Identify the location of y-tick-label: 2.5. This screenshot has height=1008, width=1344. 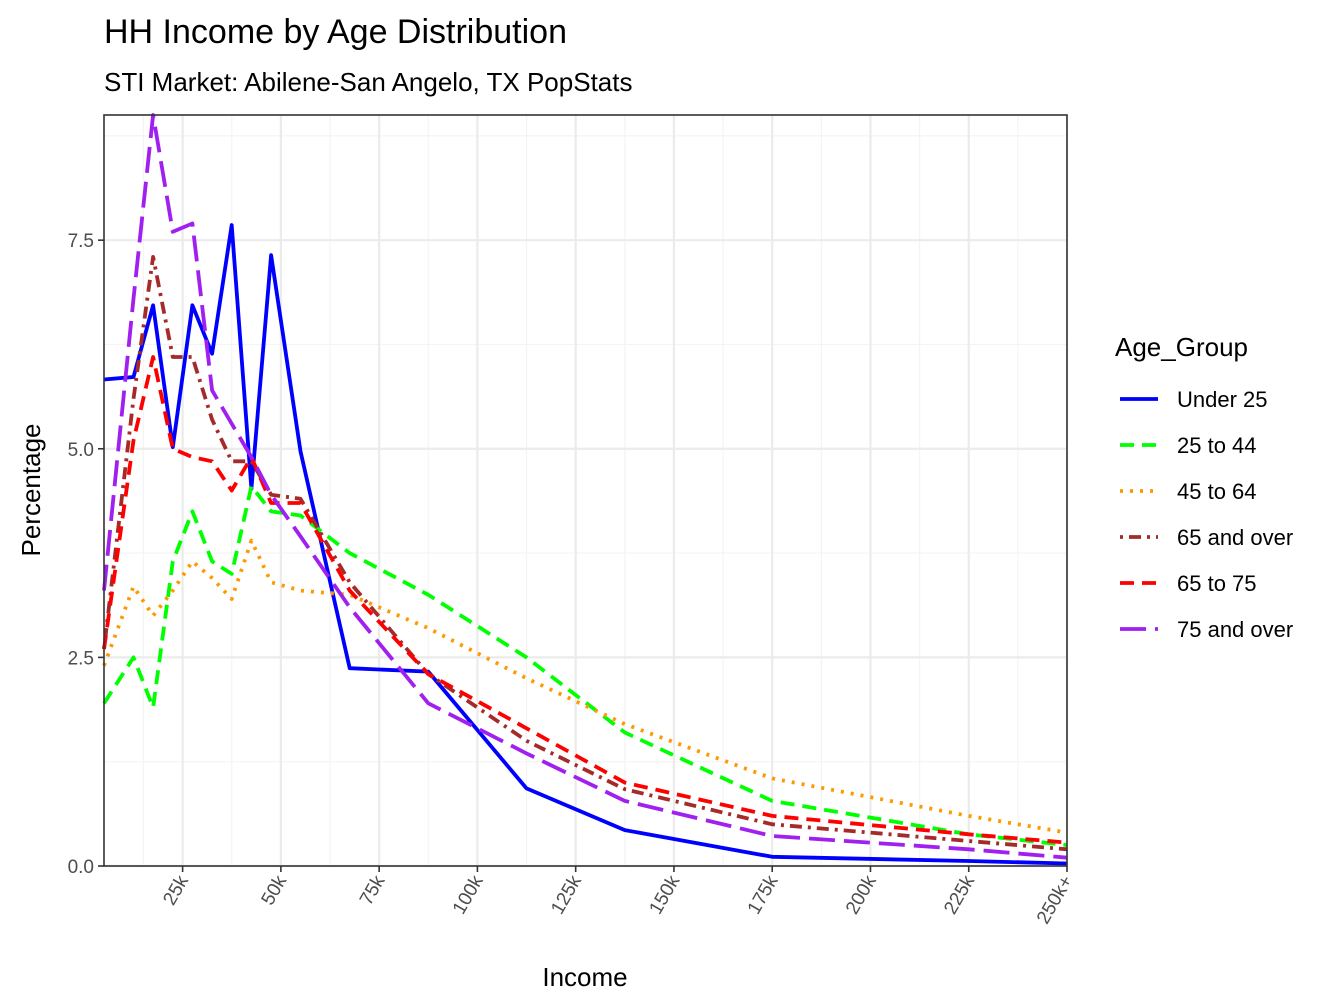
(81, 658).